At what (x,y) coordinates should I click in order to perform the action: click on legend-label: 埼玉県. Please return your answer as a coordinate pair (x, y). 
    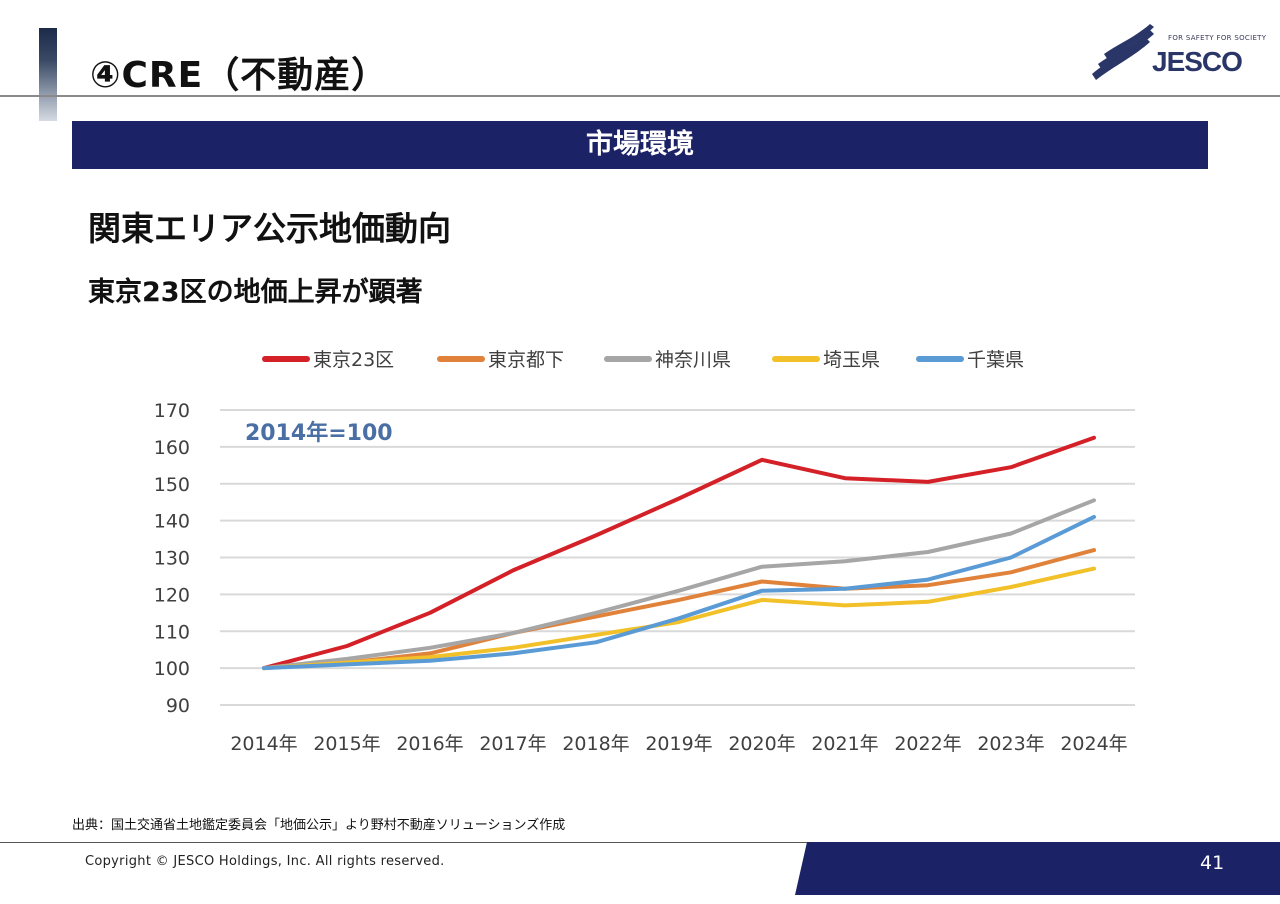
    Looking at the image, I should click on (851, 360).